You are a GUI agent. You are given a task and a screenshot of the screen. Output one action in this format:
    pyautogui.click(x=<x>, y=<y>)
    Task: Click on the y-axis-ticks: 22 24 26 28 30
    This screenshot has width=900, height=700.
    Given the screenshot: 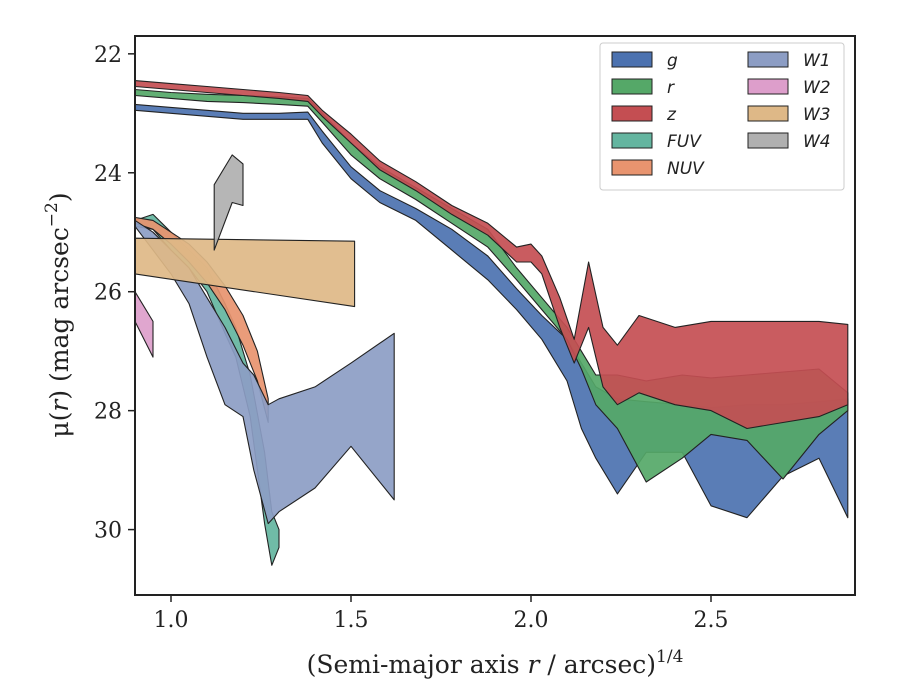 What is the action you would take?
    pyautogui.click(x=114, y=293)
    